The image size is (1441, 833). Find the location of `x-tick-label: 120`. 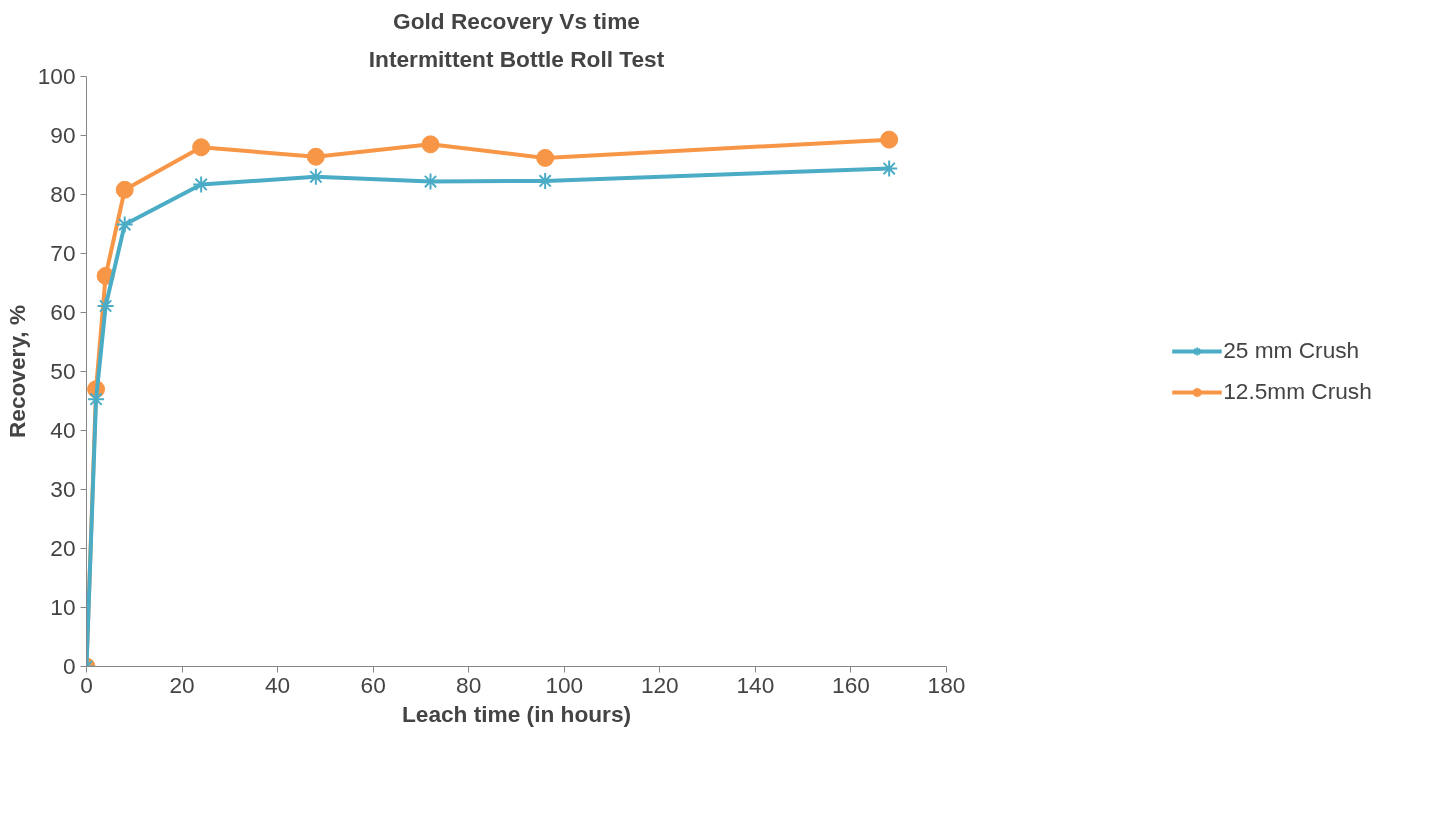

x-tick-label: 120 is located at coordinates (659, 684).